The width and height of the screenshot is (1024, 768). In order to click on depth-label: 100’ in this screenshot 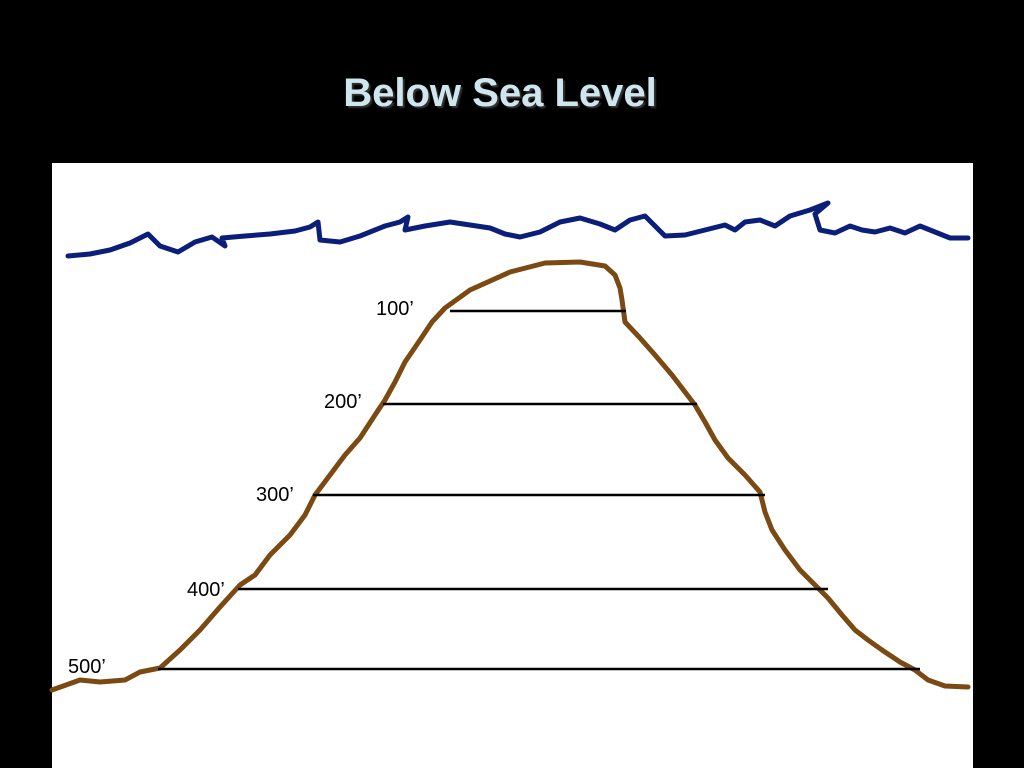, I will do `click(395, 309)`.